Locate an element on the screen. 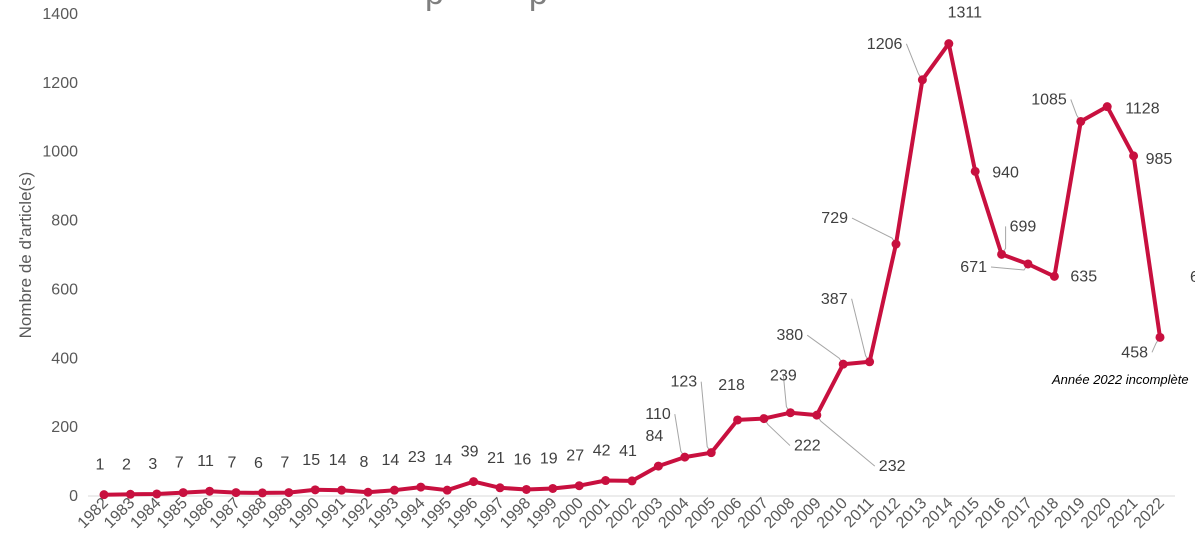 This screenshot has height=551, width=1195. data-label: 8 is located at coordinates (364, 462).